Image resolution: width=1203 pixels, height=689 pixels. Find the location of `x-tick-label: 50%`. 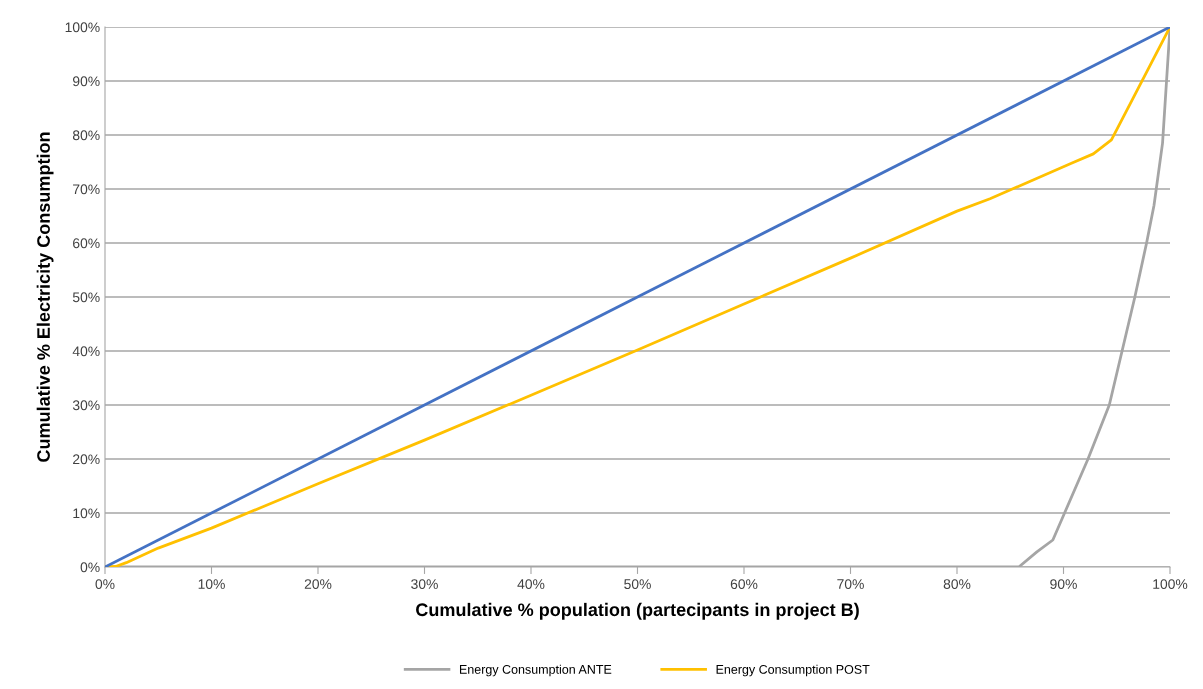

x-tick-label: 50% is located at coordinates (637, 584).